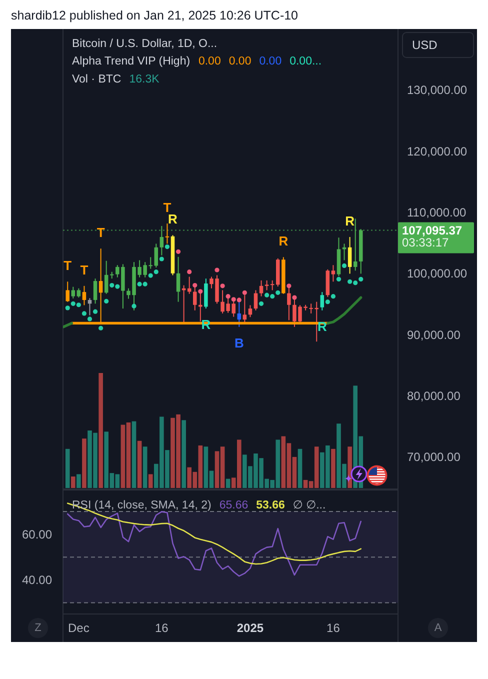 The height and width of the screenshot is (679, 488). What do you see at coordinates (214, 544) in the screenshot?
I see `line-series` at bounding box center [214, 544].